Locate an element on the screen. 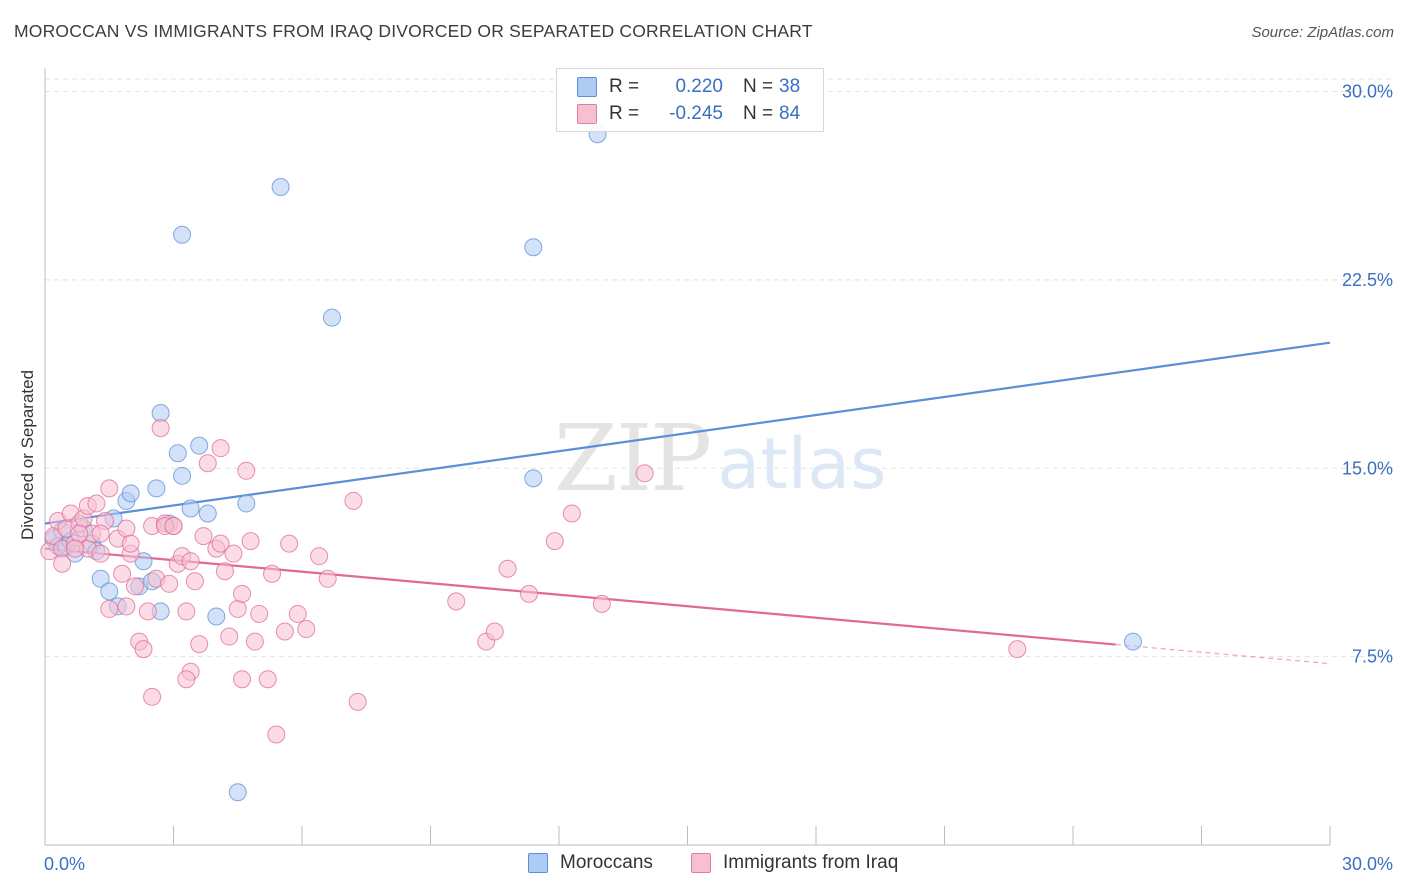 This screenshot has width=1406, height=892. series-label-moroccans: Moroccans is located at coordinates (606, 862).